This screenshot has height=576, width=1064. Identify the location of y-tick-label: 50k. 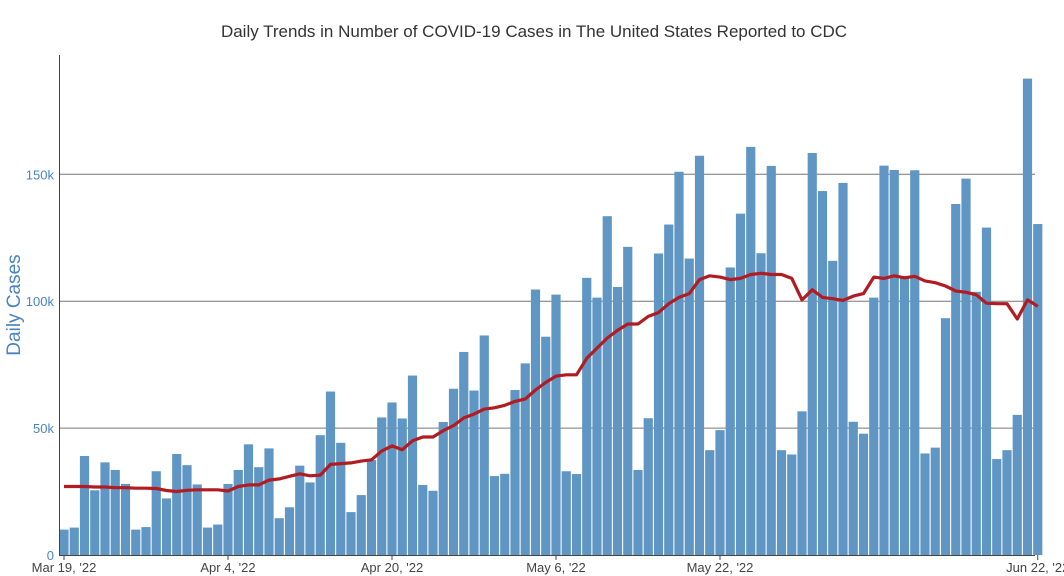
(43, 428).